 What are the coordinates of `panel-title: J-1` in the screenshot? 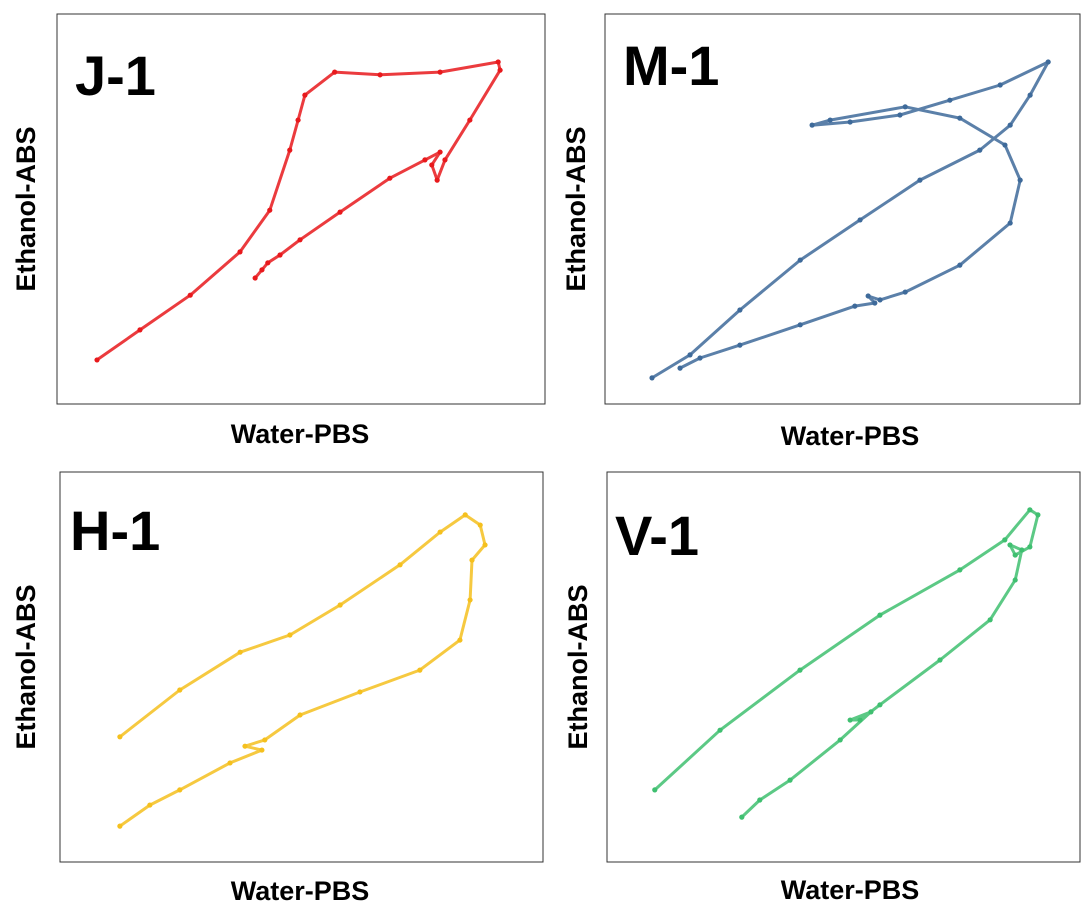 It's located at (115, 75).